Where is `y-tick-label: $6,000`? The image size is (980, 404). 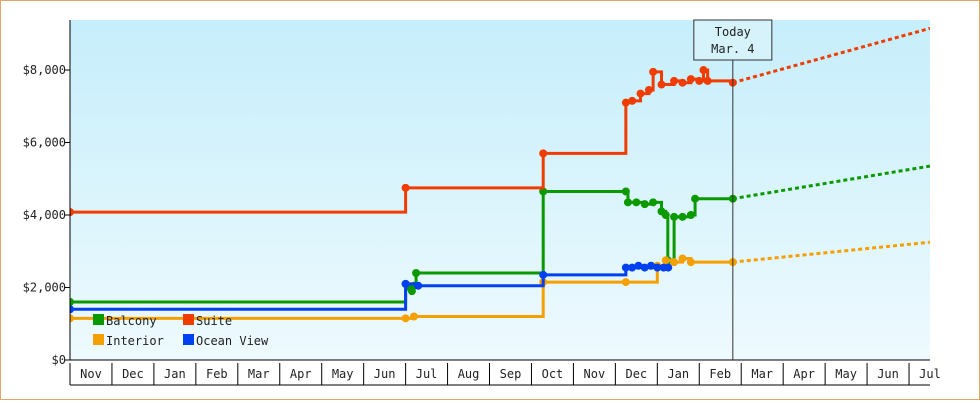
y-tick-label: $6,000 is located at coordinates (44, 143).